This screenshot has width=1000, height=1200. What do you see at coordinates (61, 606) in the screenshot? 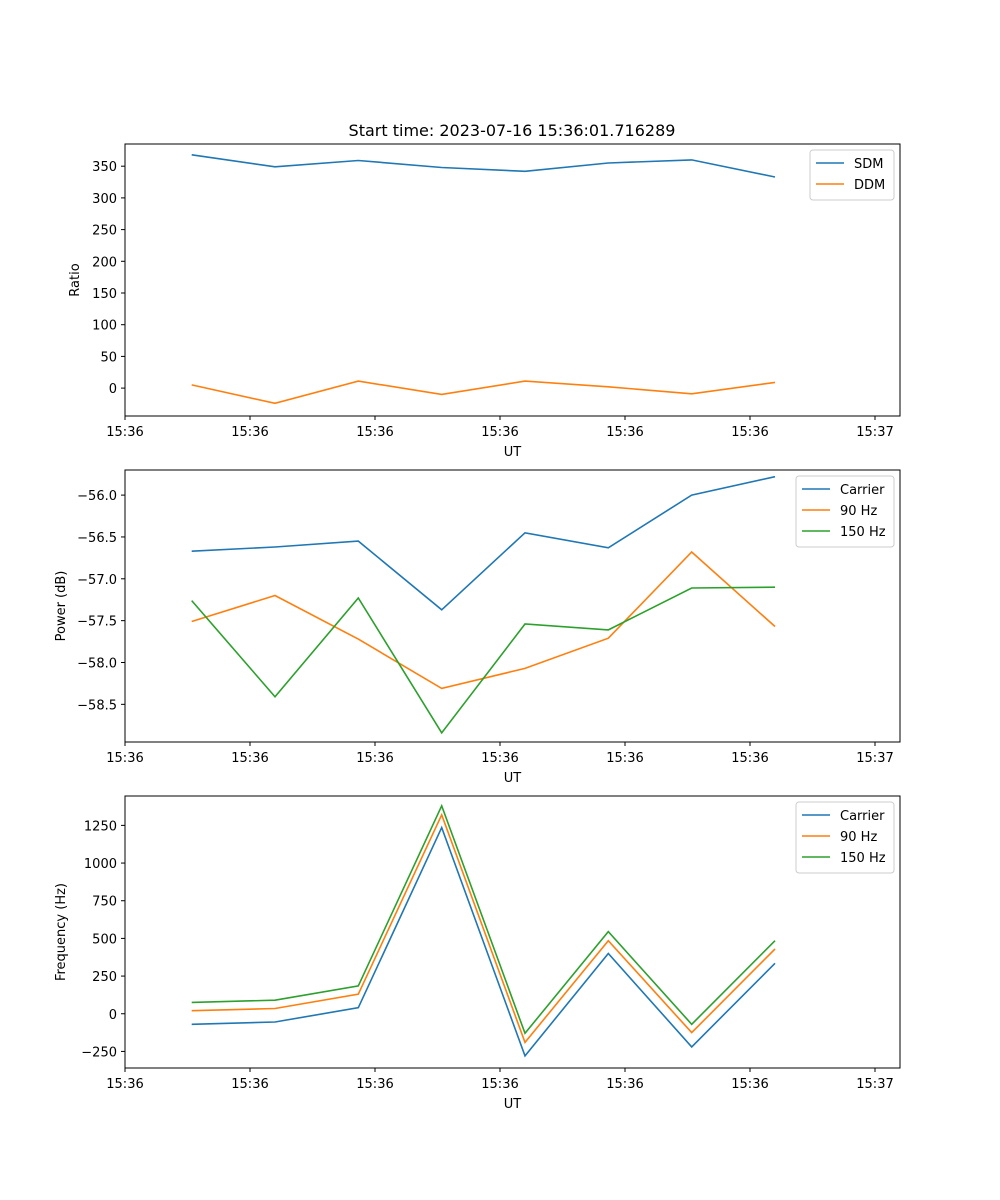
I see `y-axis-label: Power (dB)` at bounding box center [61, 606].